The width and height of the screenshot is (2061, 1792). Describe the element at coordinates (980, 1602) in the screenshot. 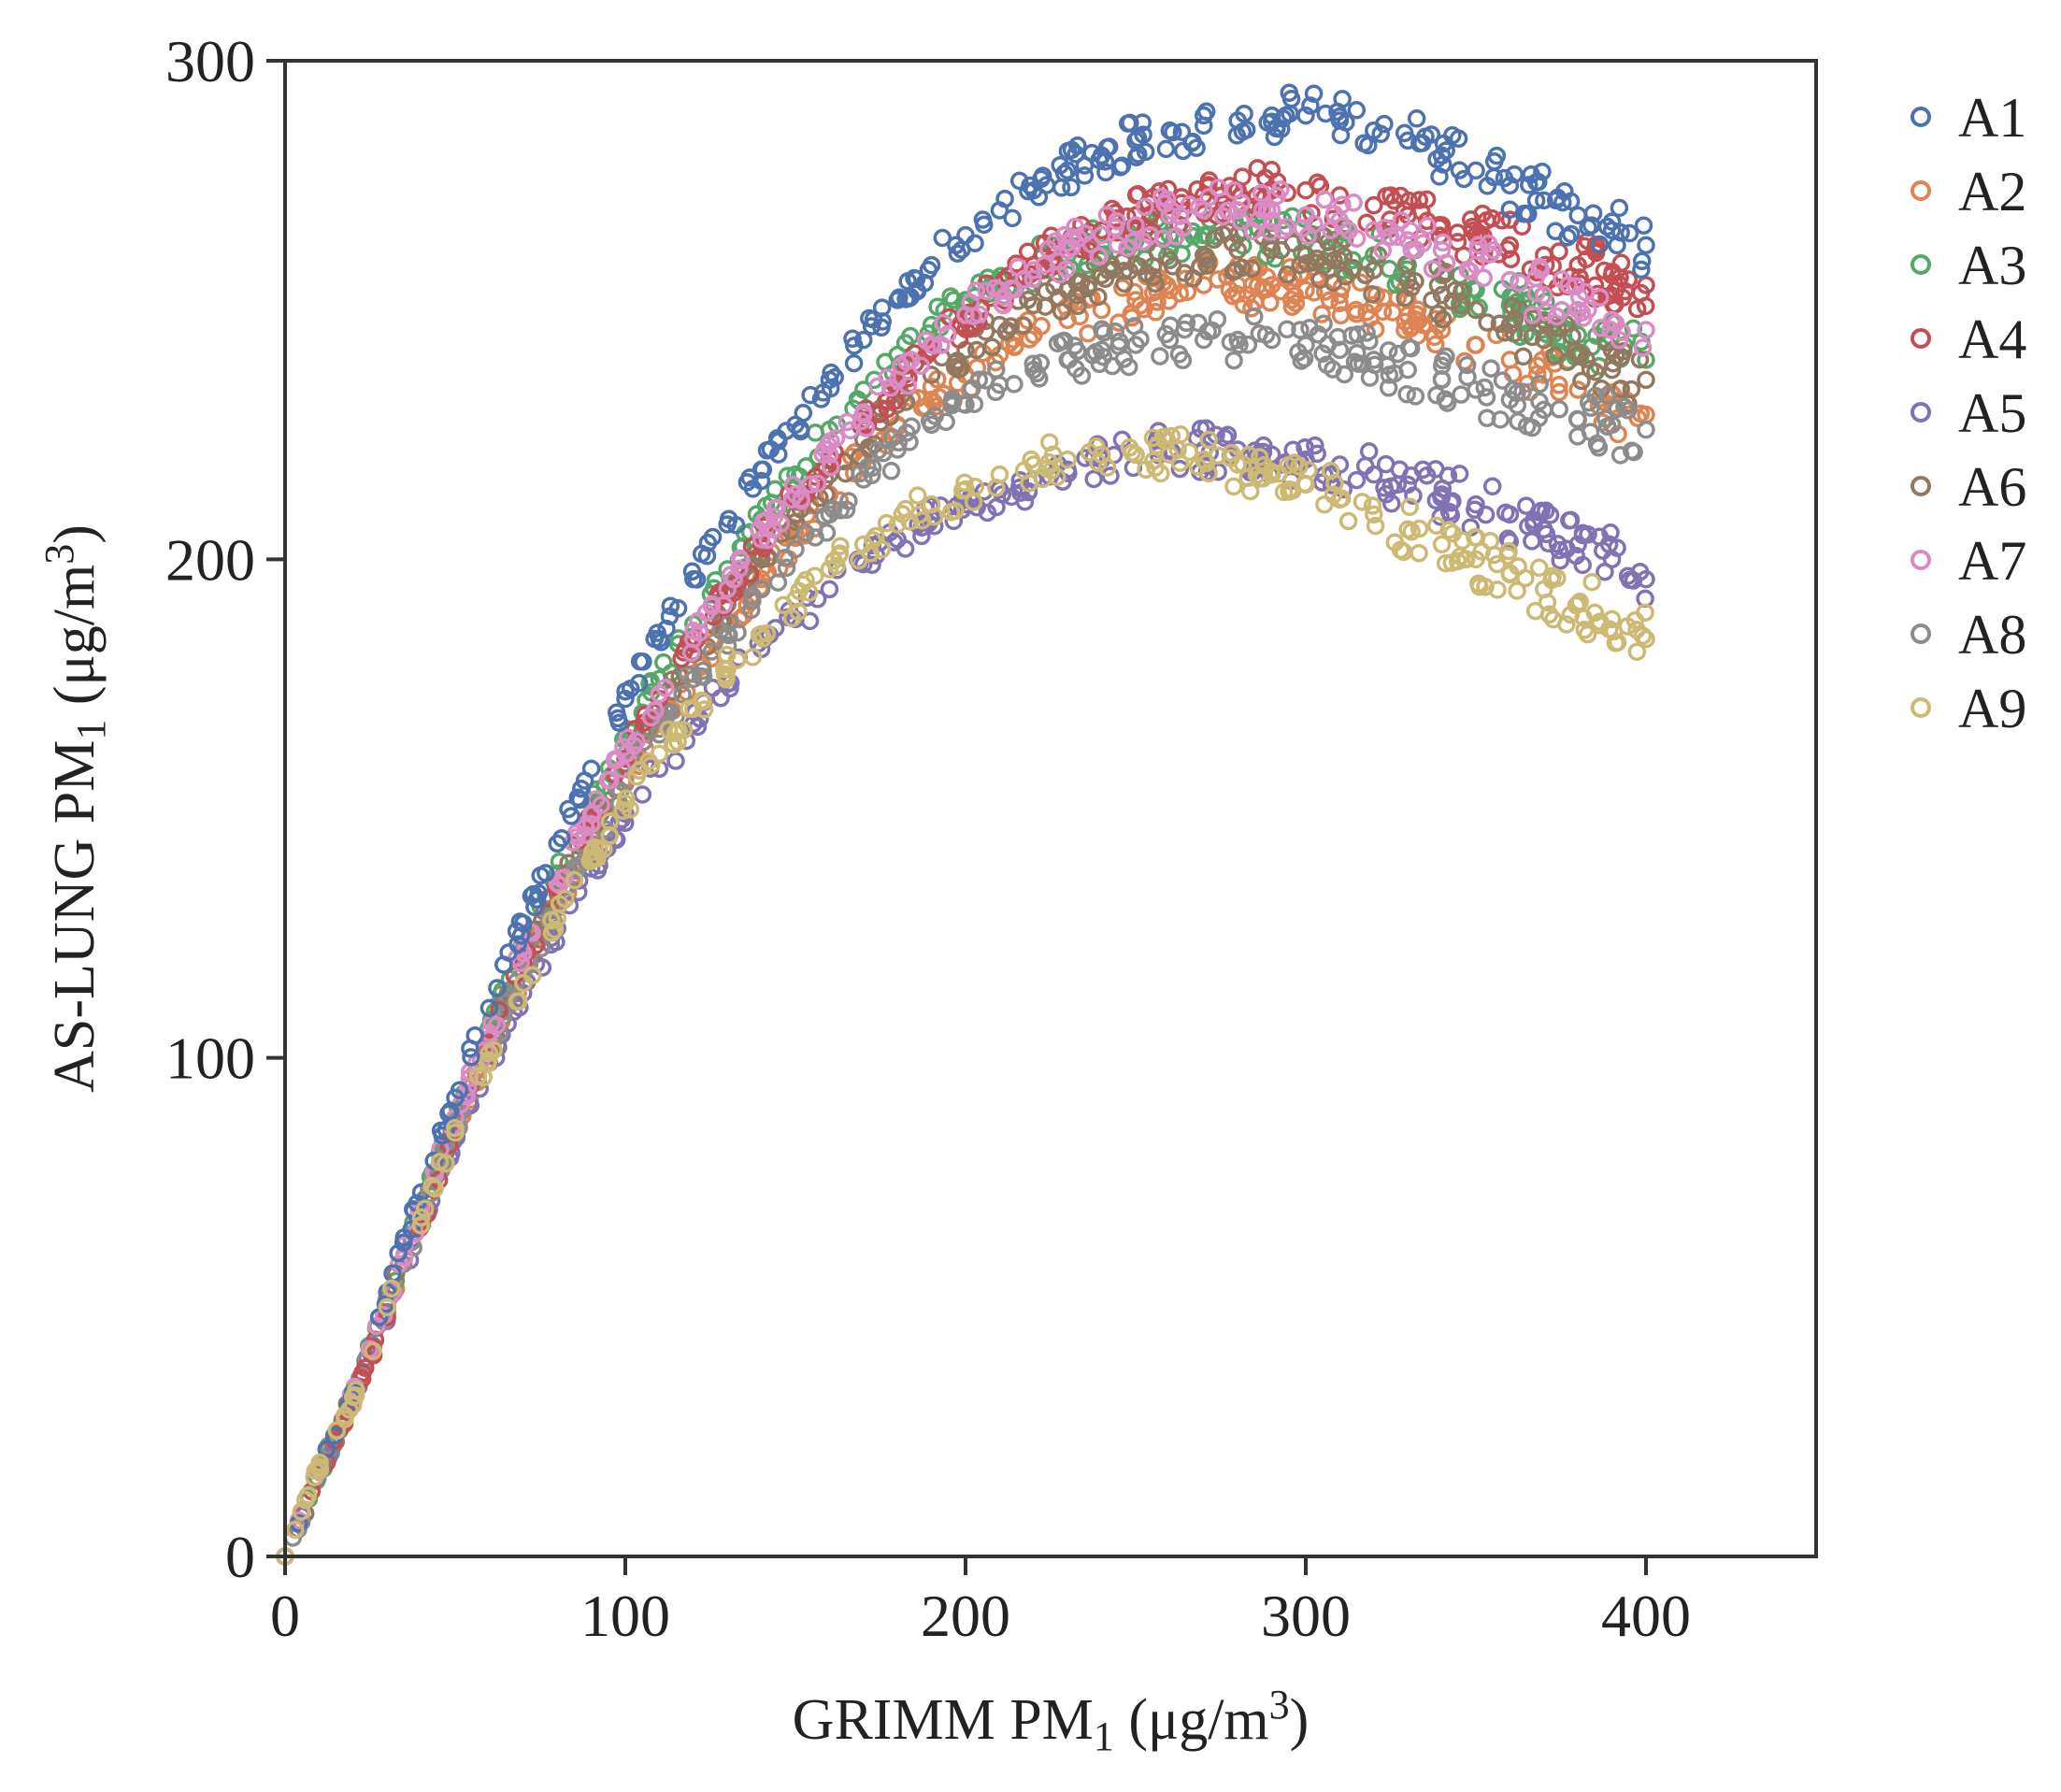

I see `x-axis: 0 100 200 300 400` at that location.